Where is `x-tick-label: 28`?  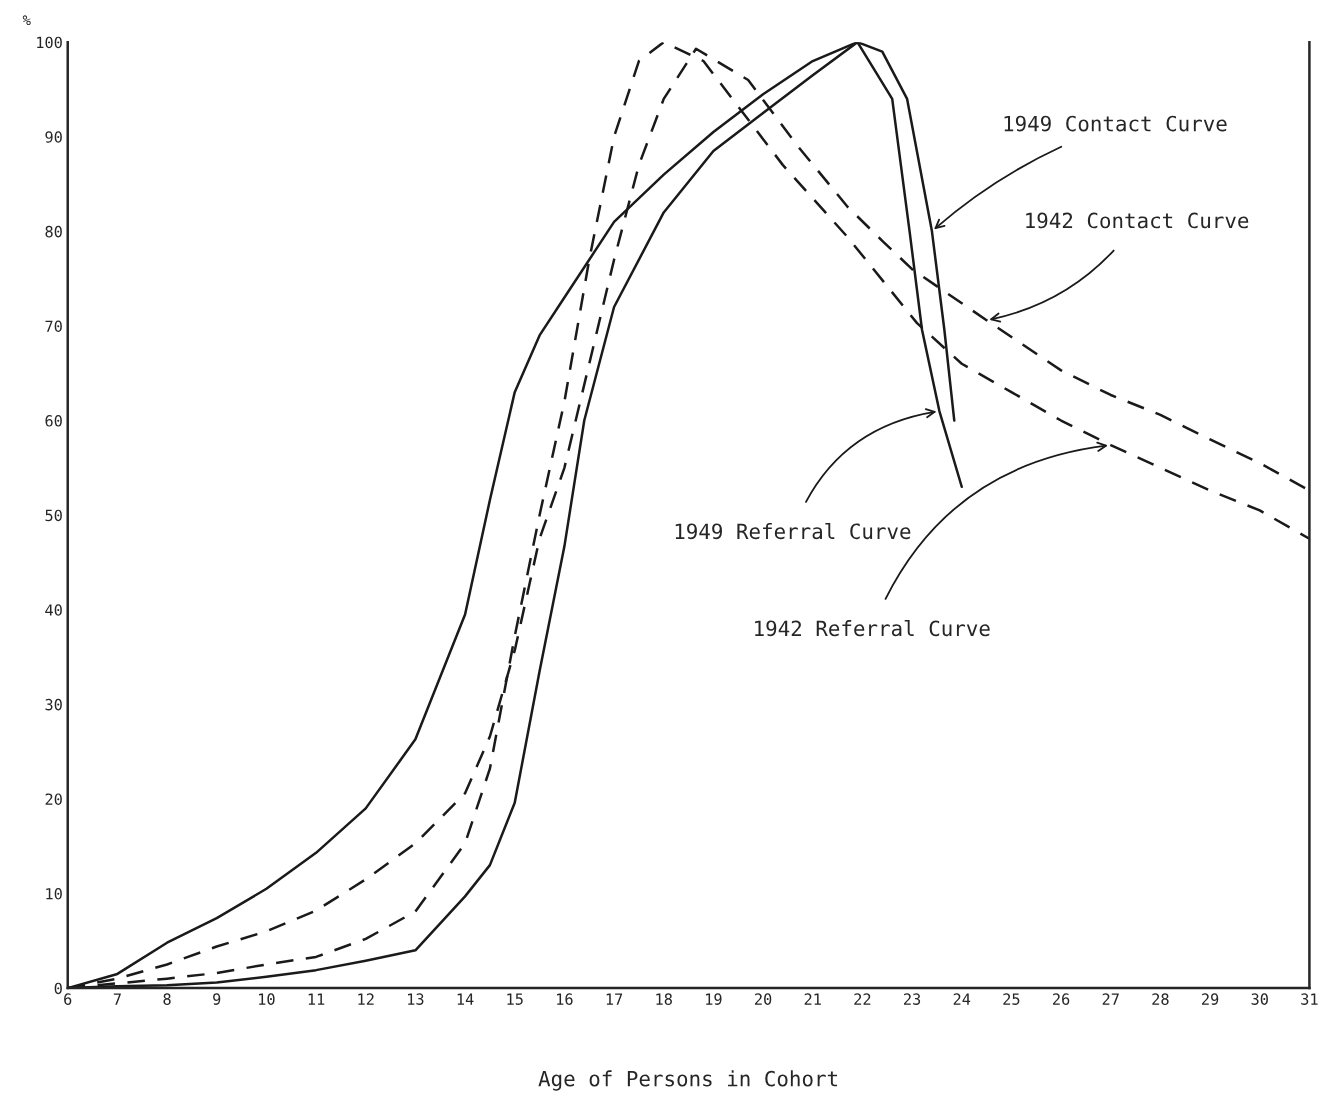
x-tick-label: 28 is located at coordinates (1160, 999).